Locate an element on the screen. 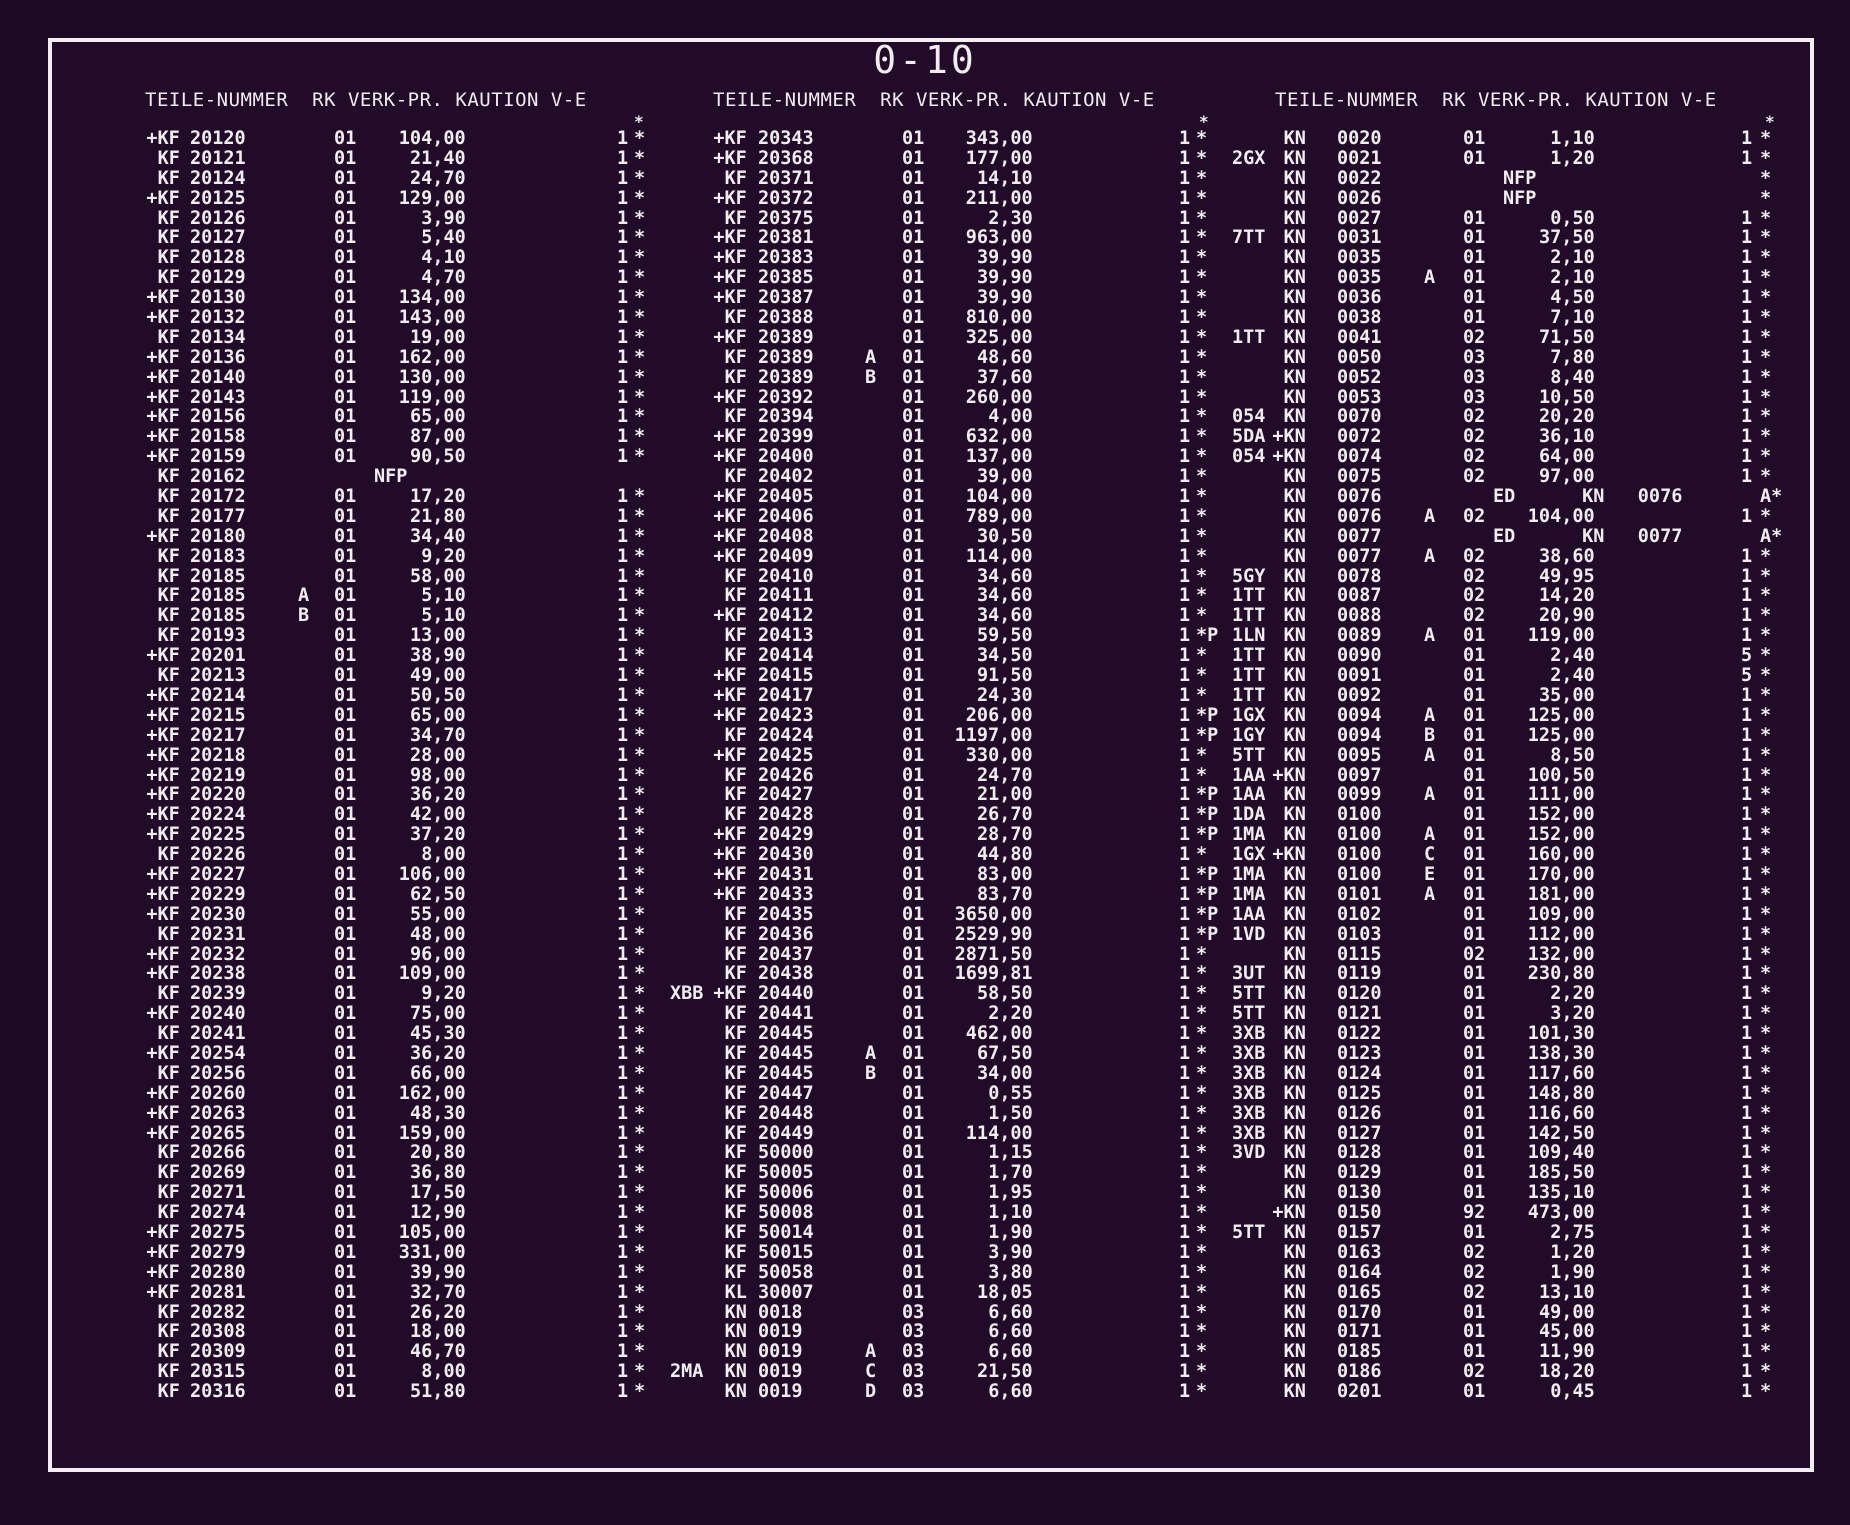  price-cell: 2,40 is located at coordinates (1572, 656).